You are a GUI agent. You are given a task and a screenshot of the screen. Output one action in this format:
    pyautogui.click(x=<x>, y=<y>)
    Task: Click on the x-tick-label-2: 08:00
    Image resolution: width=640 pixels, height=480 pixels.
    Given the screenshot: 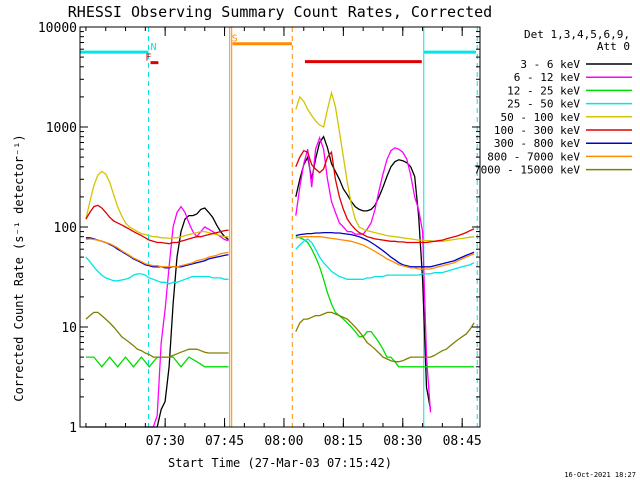 What is the action you would take?
    pyautogui.click(x=283, y=441)
    